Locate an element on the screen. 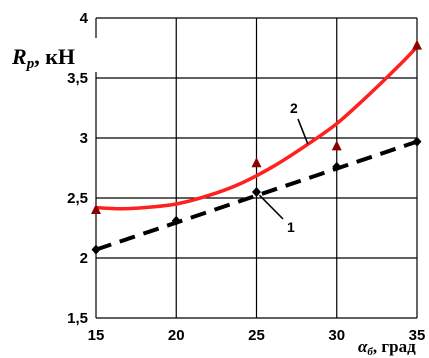 This screenshot has height=358, width=429. x-axis-label: αб, град is located at coordinates (387, 347).